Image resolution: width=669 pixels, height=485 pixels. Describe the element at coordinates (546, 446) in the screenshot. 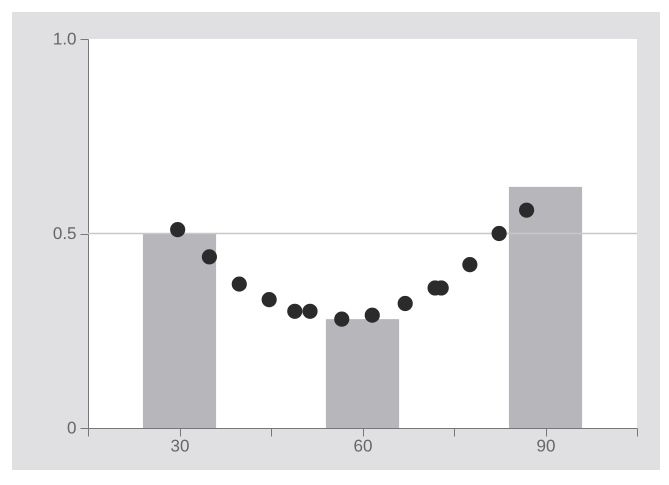

I see `x-tick-label: 90` at that location.